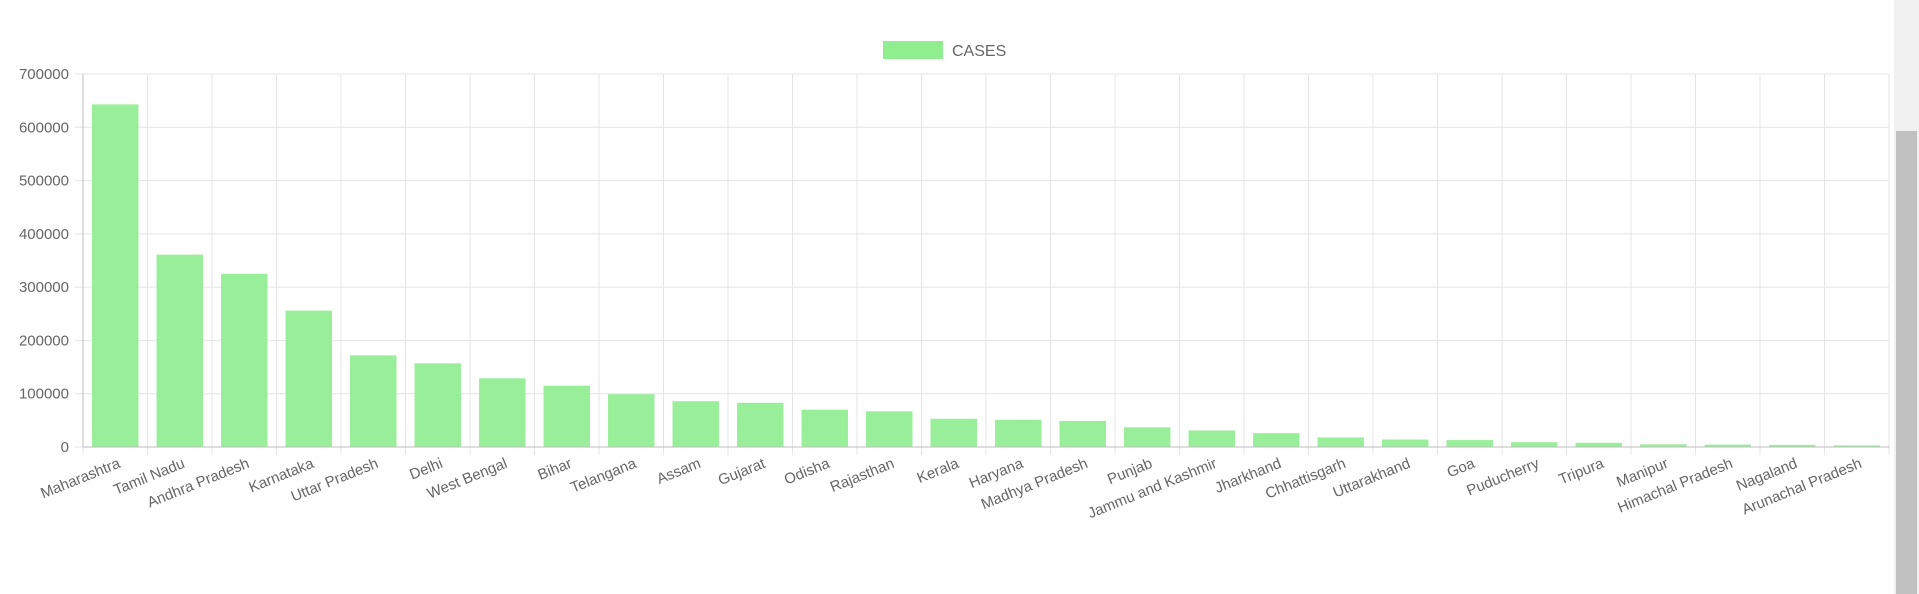 The image size is (1919, 594). What do you see at coordinates (1503, 477) in the screenshot?
I see `x-tick-label: Puducherry` at bounding box center [1503, 477].